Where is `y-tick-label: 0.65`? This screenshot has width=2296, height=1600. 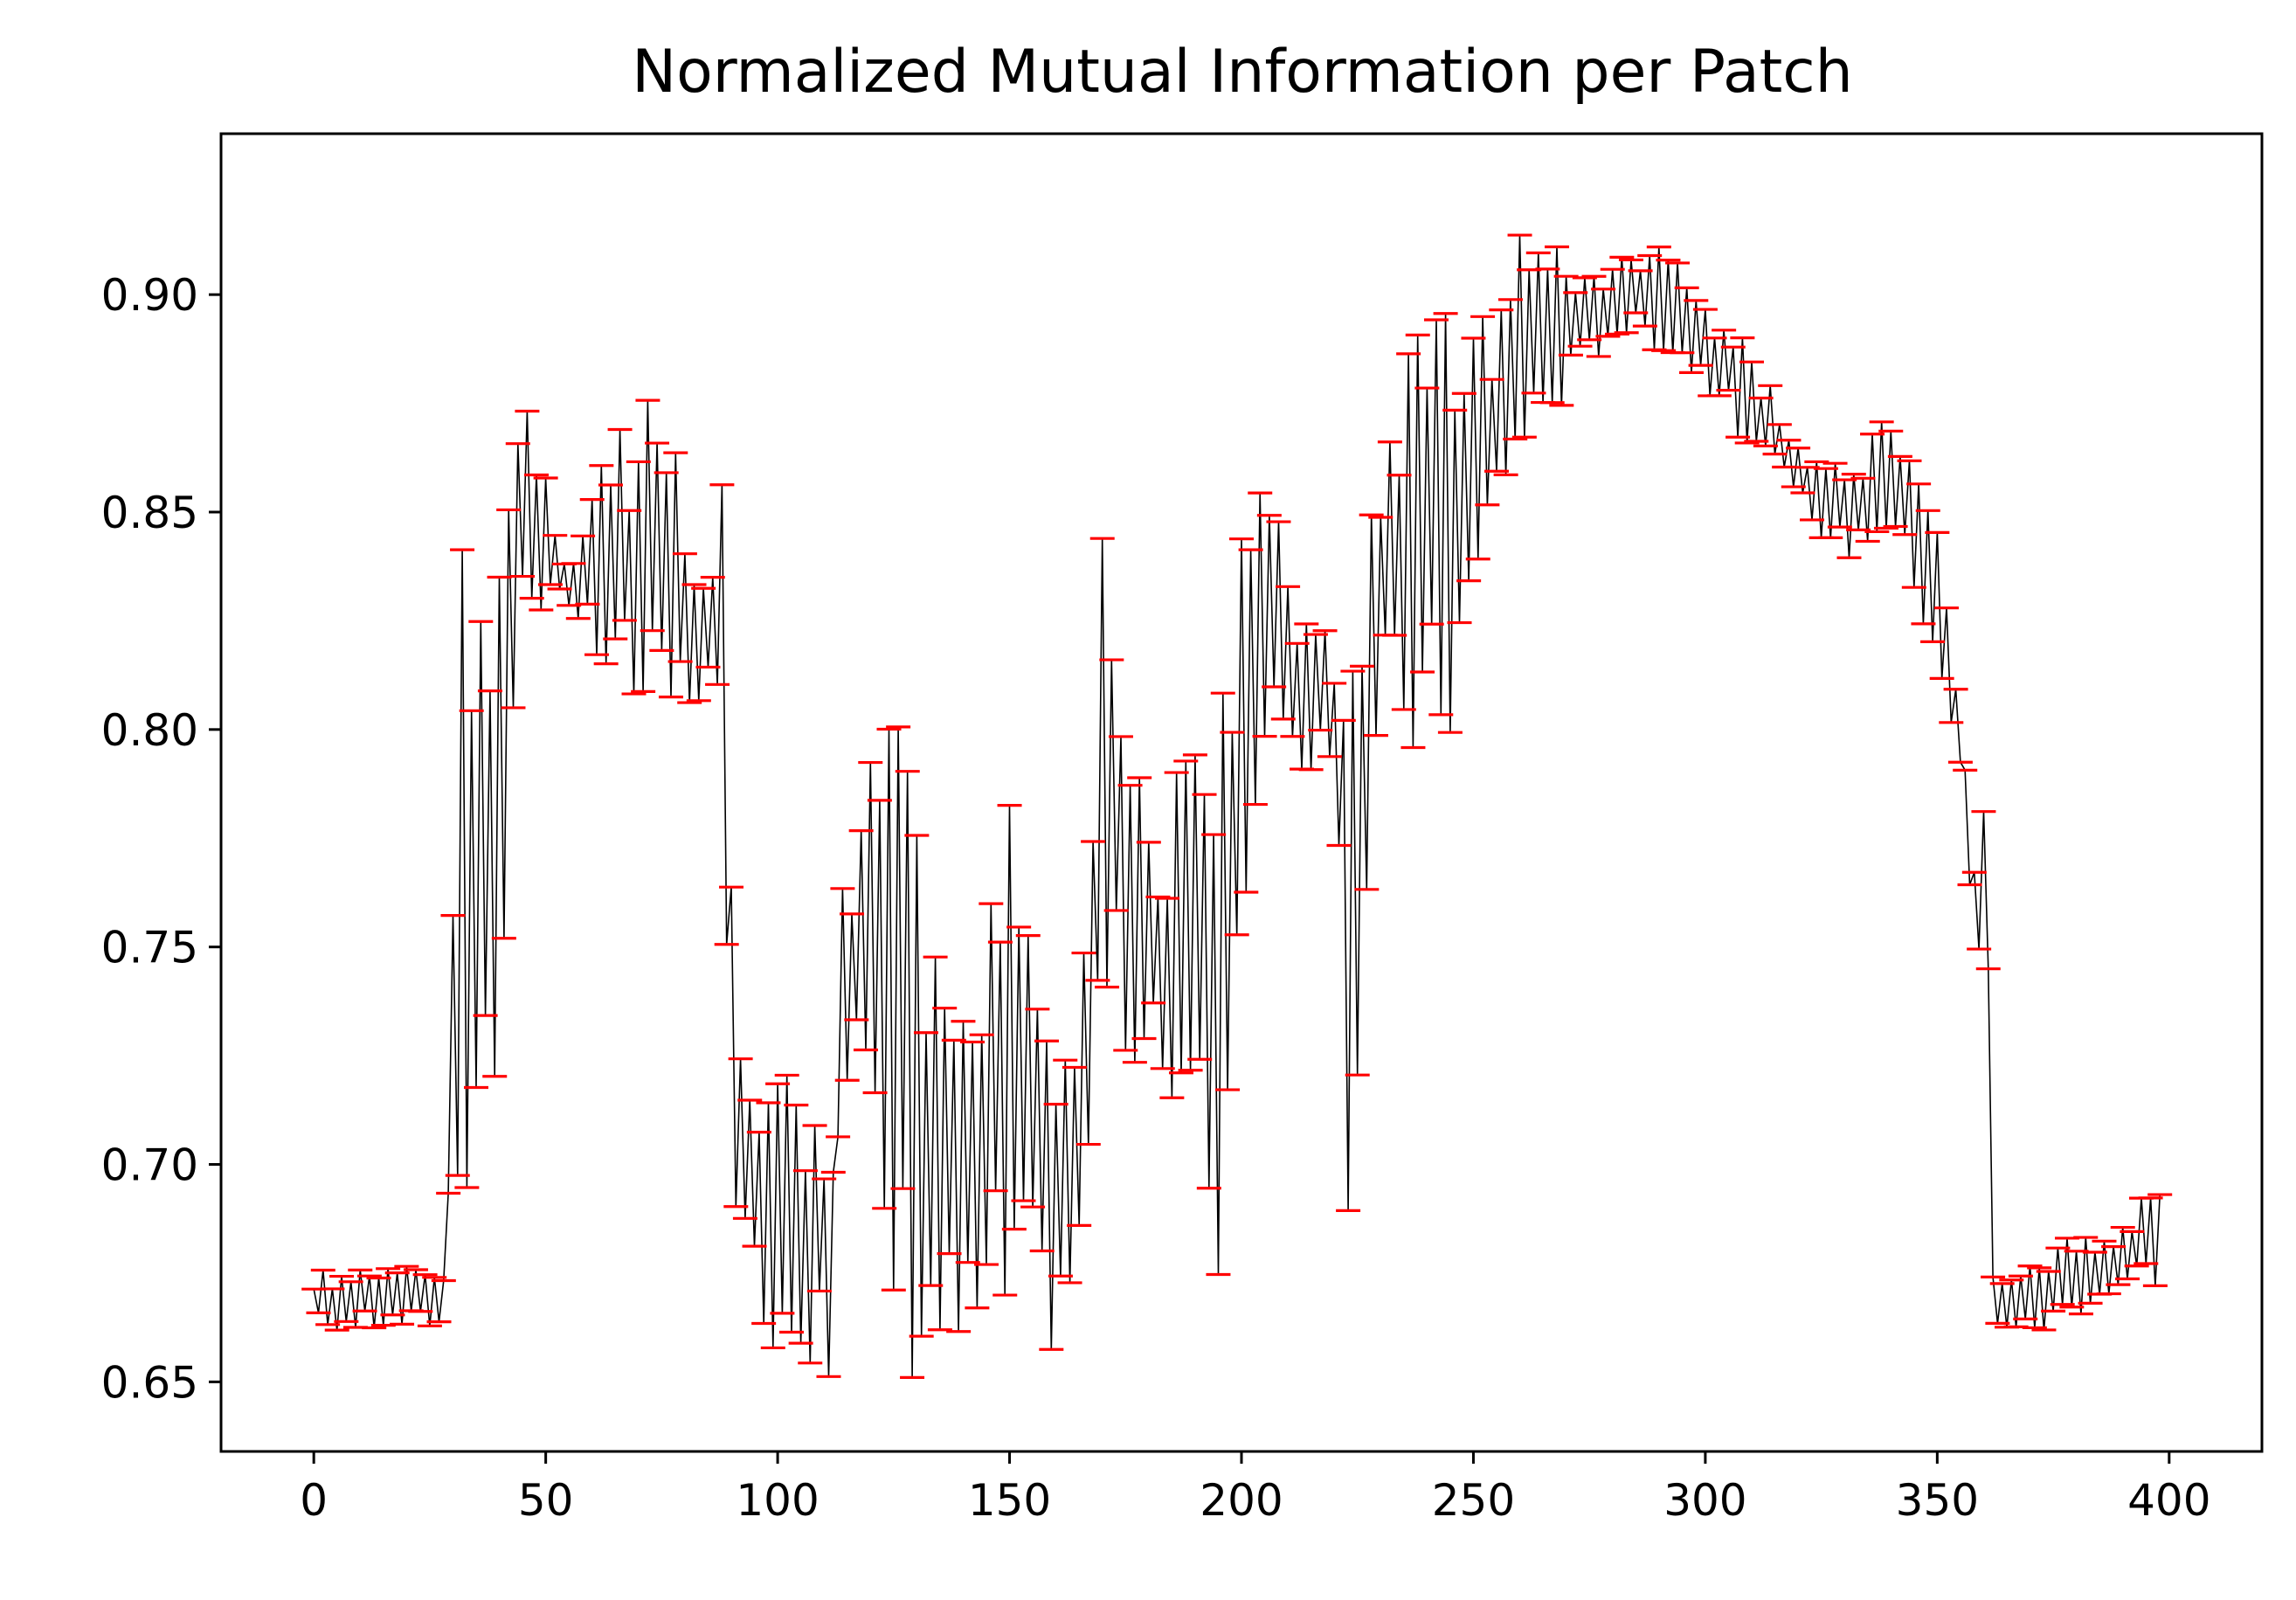
y-tick-label: 0.65 is located at coordinates (149, 1382).